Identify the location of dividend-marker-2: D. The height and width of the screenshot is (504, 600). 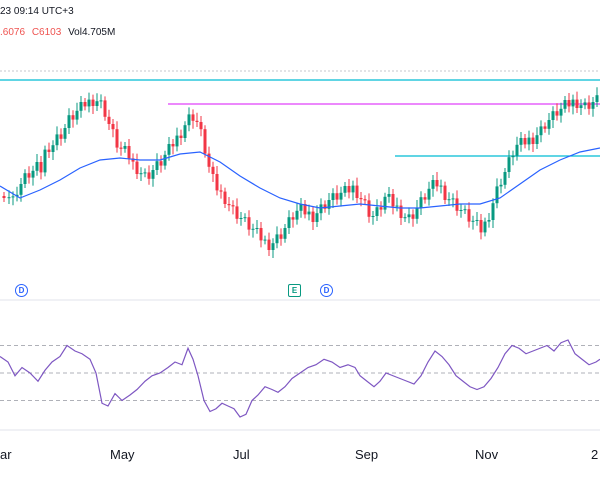
(326, 290).